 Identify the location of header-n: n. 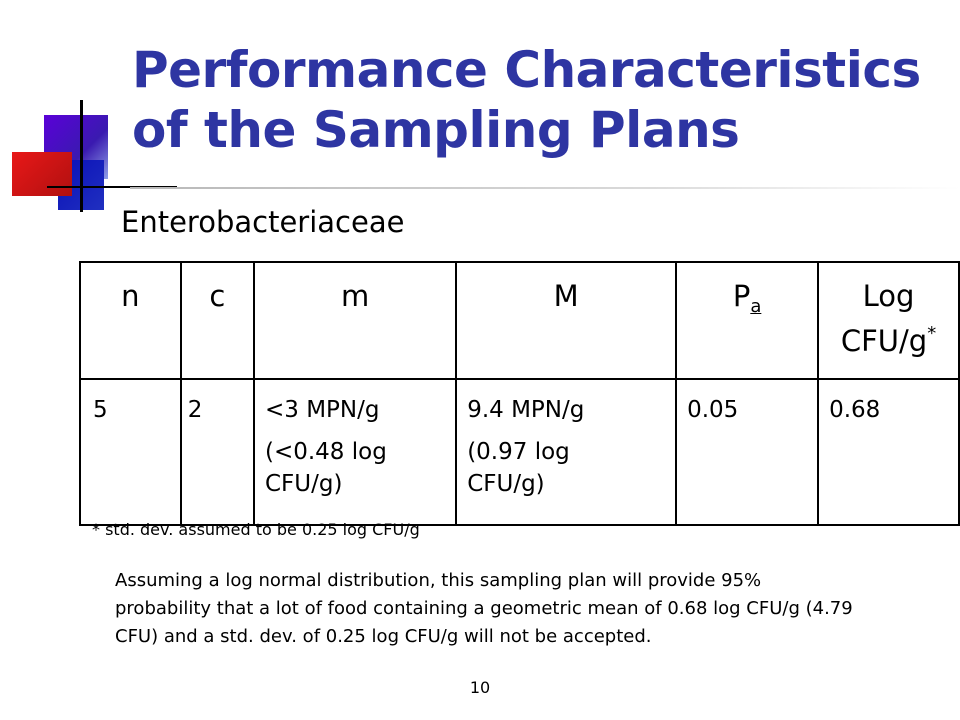
(130, 320).